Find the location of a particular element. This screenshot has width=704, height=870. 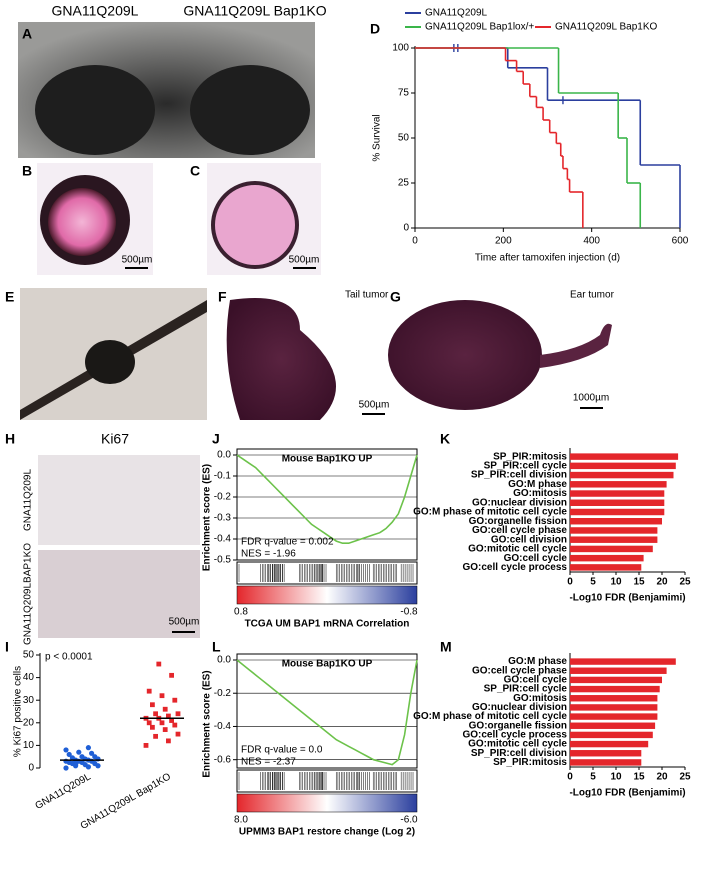

panel-letter: M is located at coordinates (446, 647).